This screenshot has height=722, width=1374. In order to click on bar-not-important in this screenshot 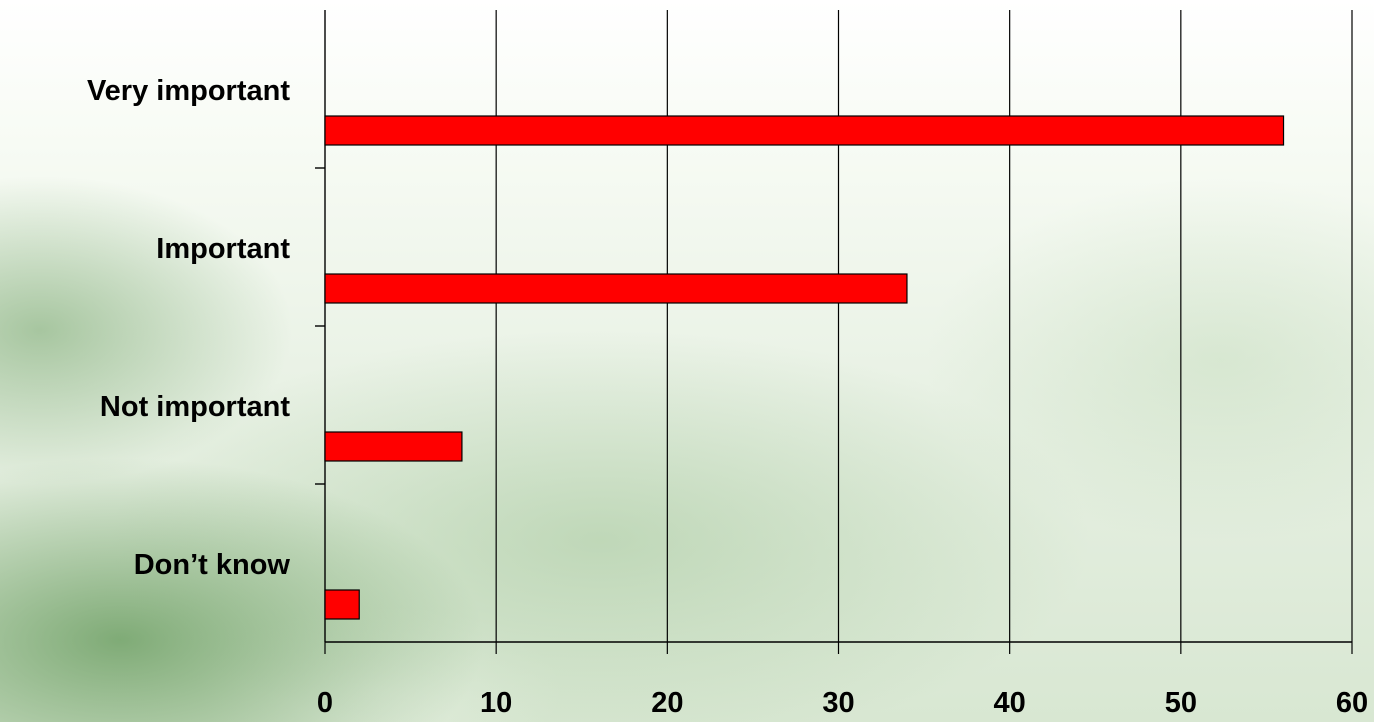, I will do `click(393, 446)`.